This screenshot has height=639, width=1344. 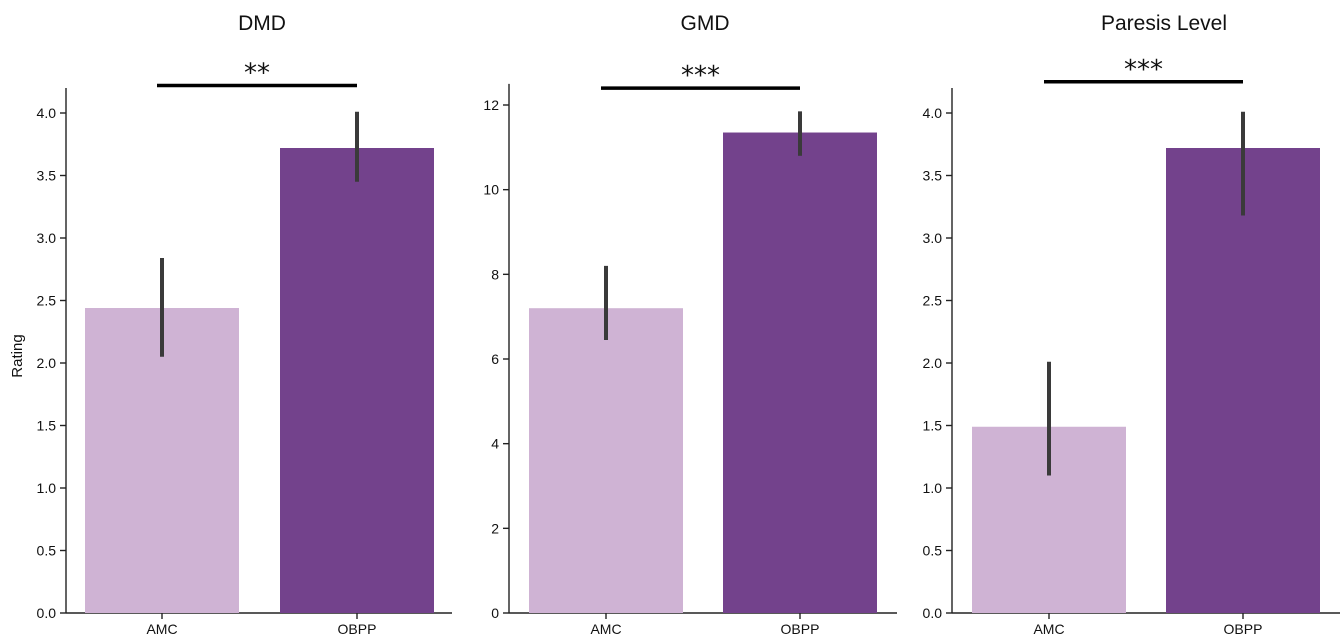 I want to click on y-axis-label: Rating, so click(x=17, y=355).